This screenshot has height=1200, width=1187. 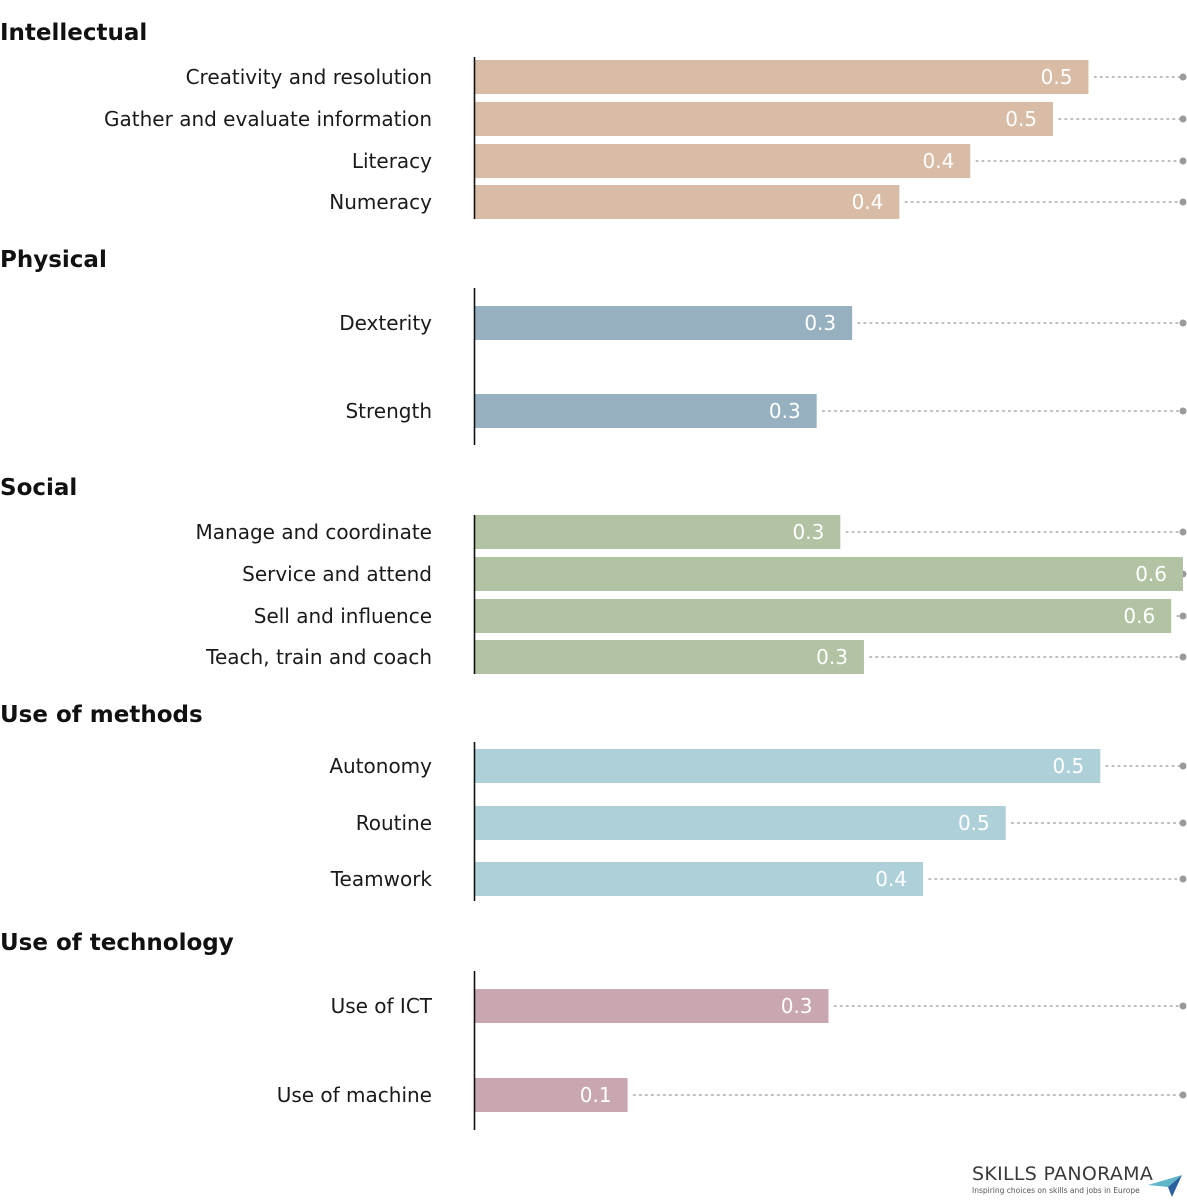 I want to click on category-label: Manage and coordinate, so click(x=314, y=532).